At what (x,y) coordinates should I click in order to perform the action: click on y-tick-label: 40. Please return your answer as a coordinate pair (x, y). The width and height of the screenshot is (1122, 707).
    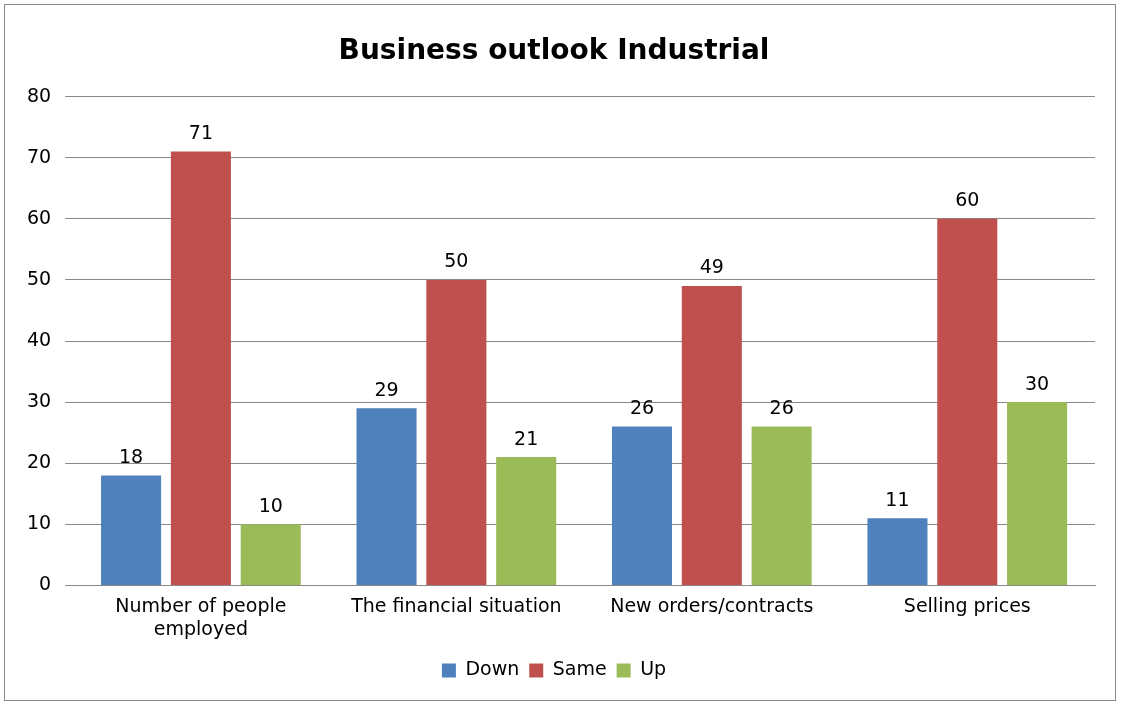
    Looking at the image, I should click on (39, 338).